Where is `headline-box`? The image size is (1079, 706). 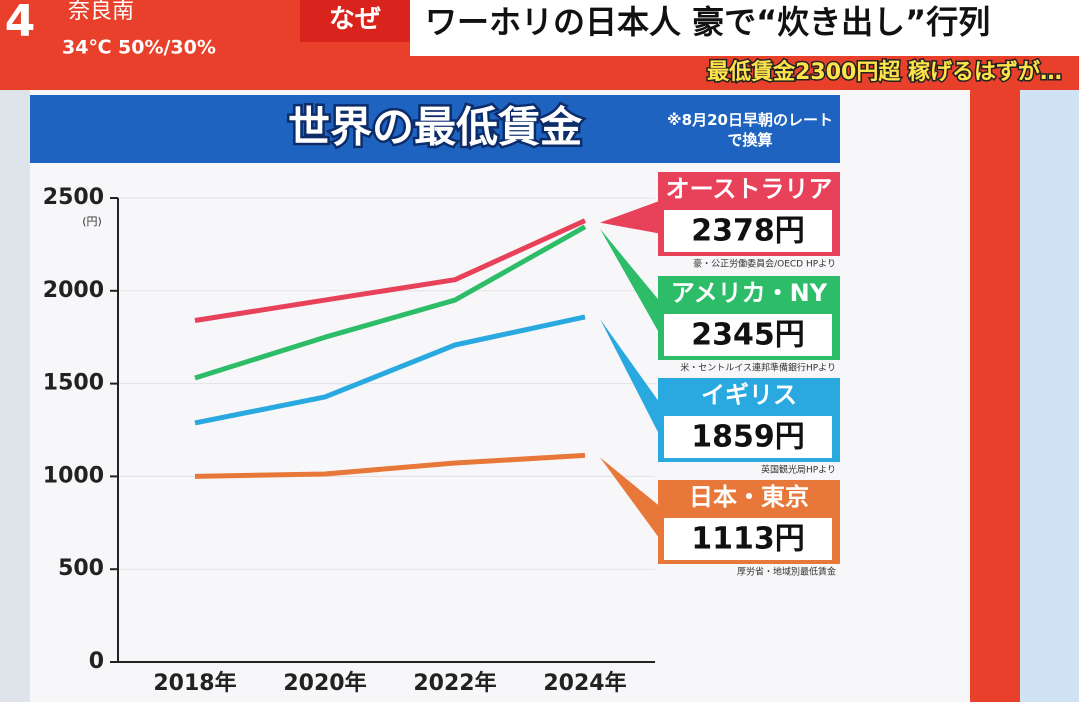 headline-box is located at coordinates (744, 28).